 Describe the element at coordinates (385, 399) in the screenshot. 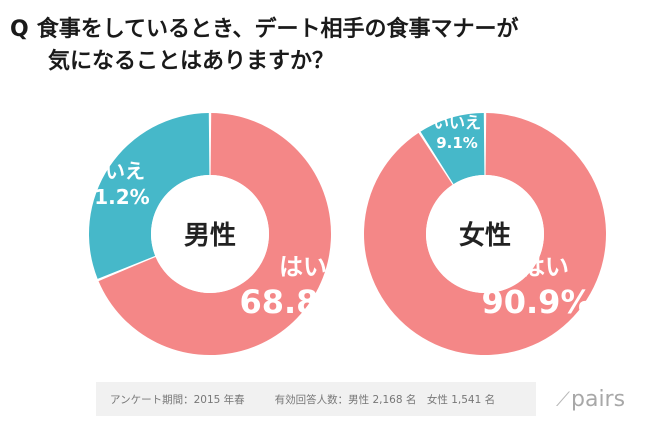

I see `respondent-count: 有効回答人数：男性 2,168 名 女性 1,541 名` at that location.